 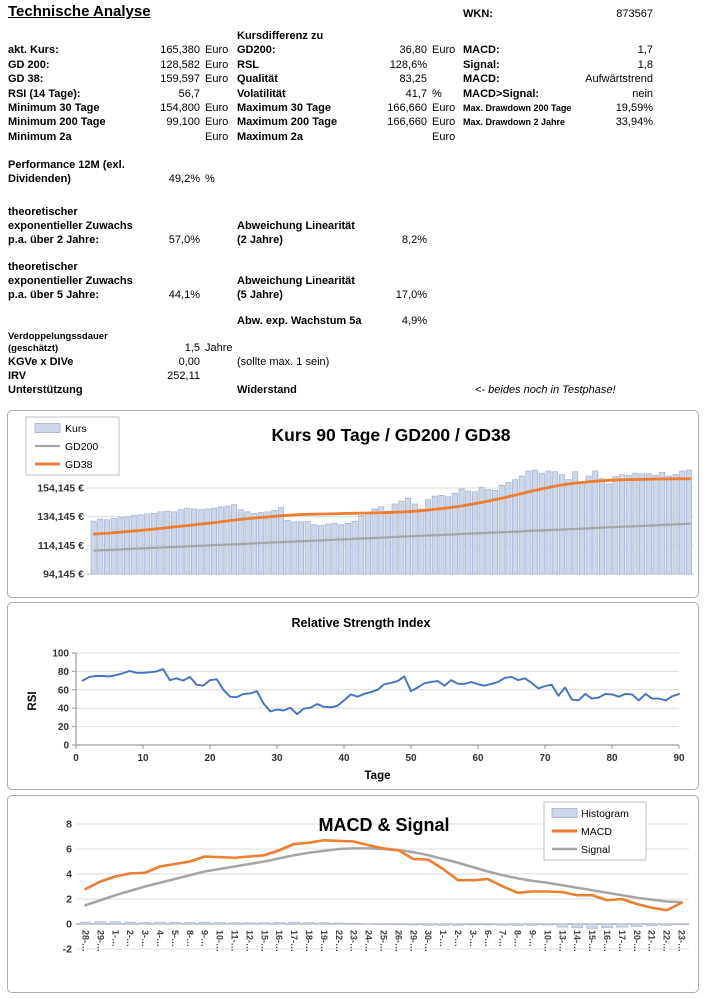 What do you see at coordinates (545, 758) in the screenshot?
I see `x-axis-tick-label: 70` at bounding box center [545, 758].